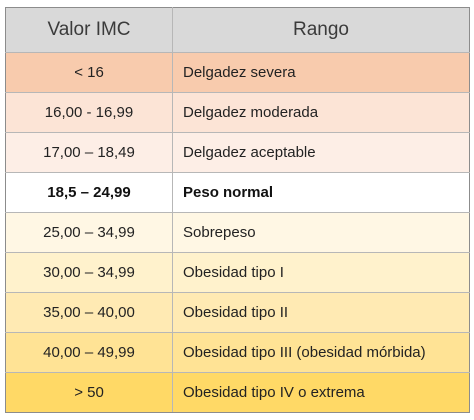 Image resolution: width=474 pixels, height=420 pixels. What do you see at coordinates (321, 392) in the screenshot?
I see `imc-range-cell: Obesidad tipo IV o extrema` at bounding box center [321, 392].